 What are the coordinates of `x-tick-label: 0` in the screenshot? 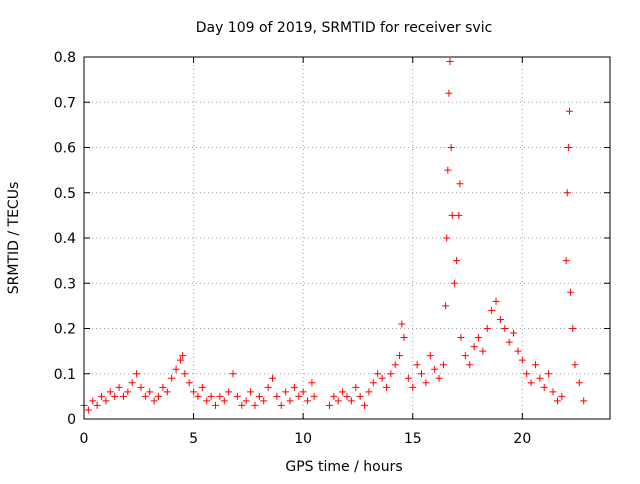 It's located at (84, 439).